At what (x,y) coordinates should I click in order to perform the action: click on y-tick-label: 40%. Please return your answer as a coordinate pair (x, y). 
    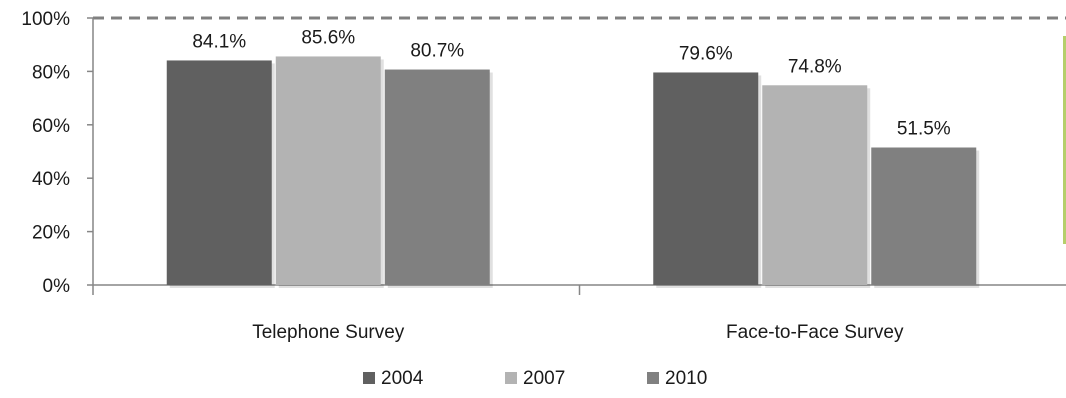
    Looking at the image, I should click on (51, 179).